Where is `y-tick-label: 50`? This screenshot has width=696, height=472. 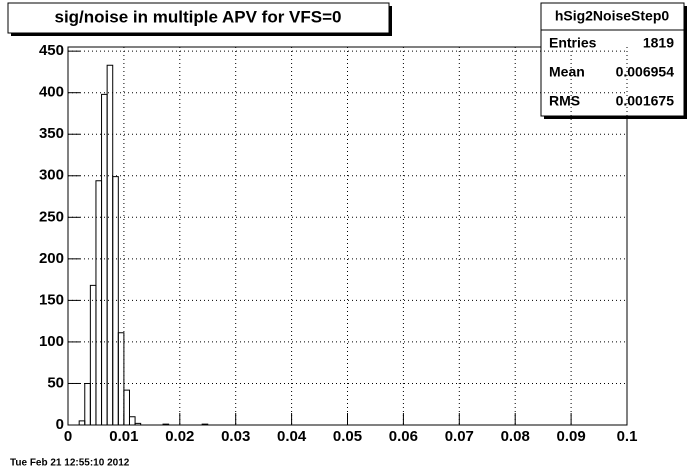 y-tick-label: 50 is located at coordinates (55, 382).